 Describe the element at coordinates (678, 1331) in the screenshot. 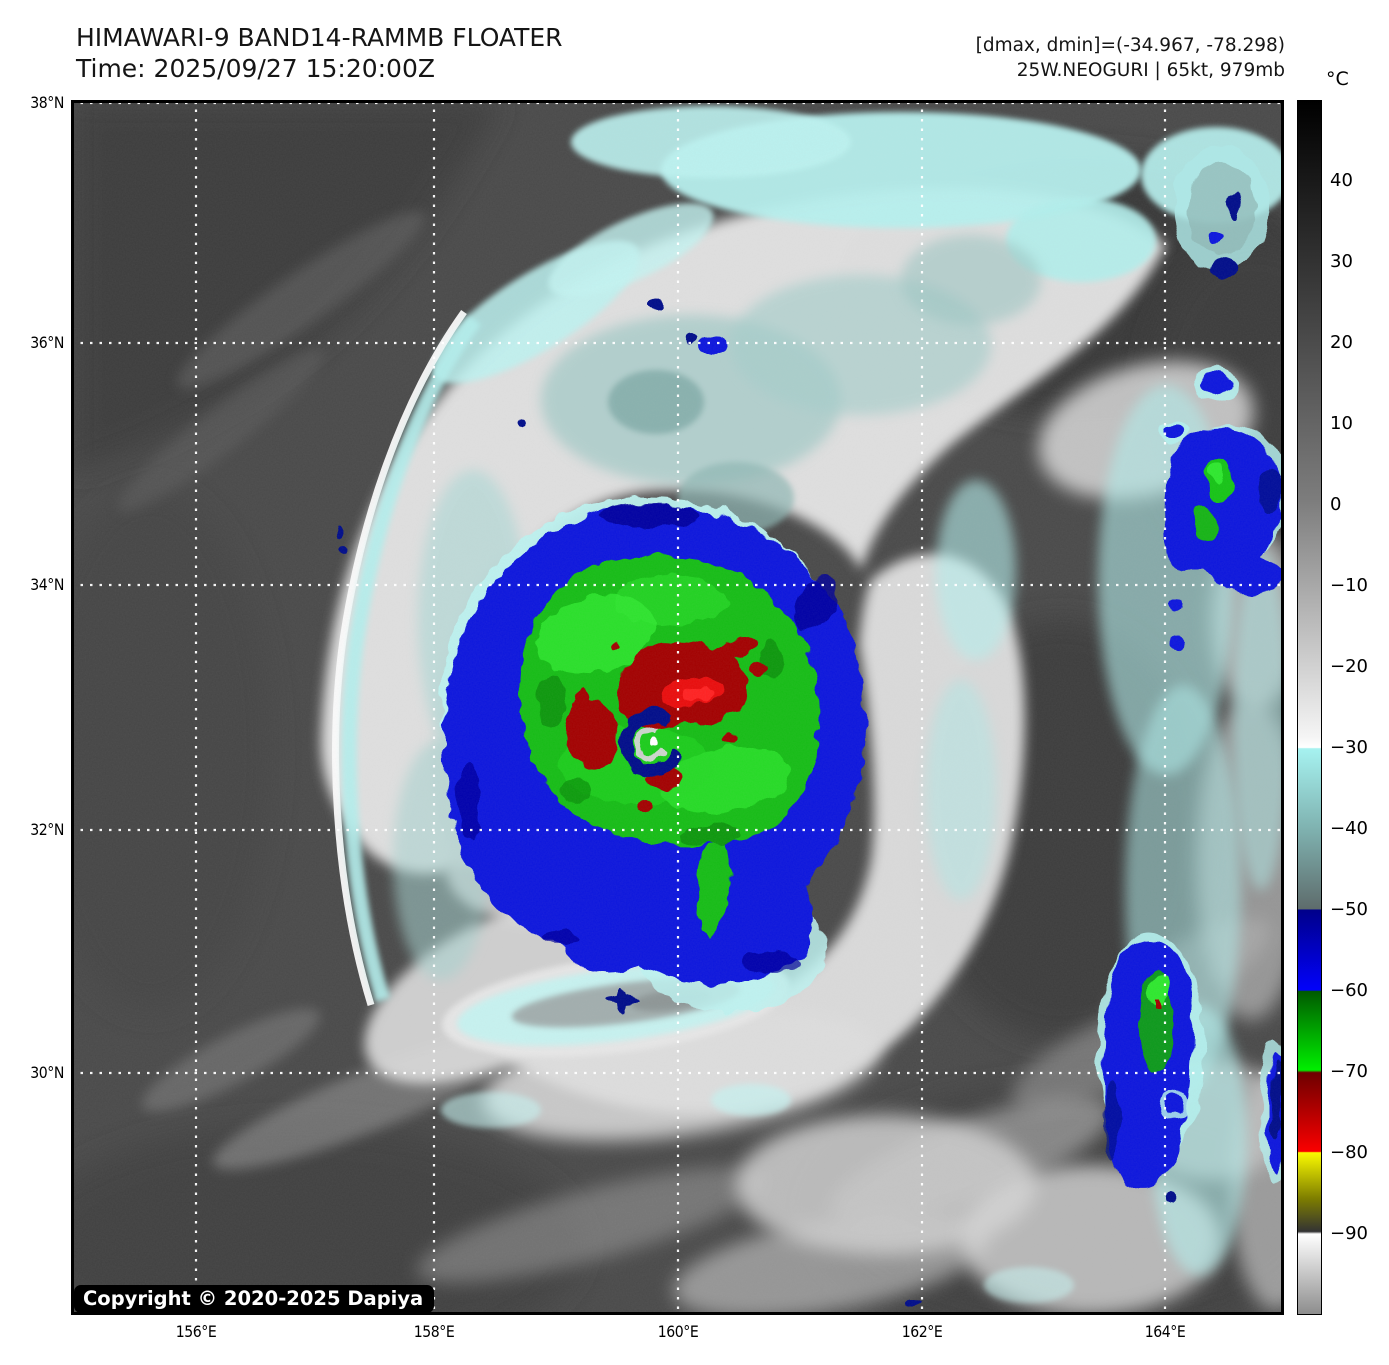

I see `lon-label: 160°E` at that location.